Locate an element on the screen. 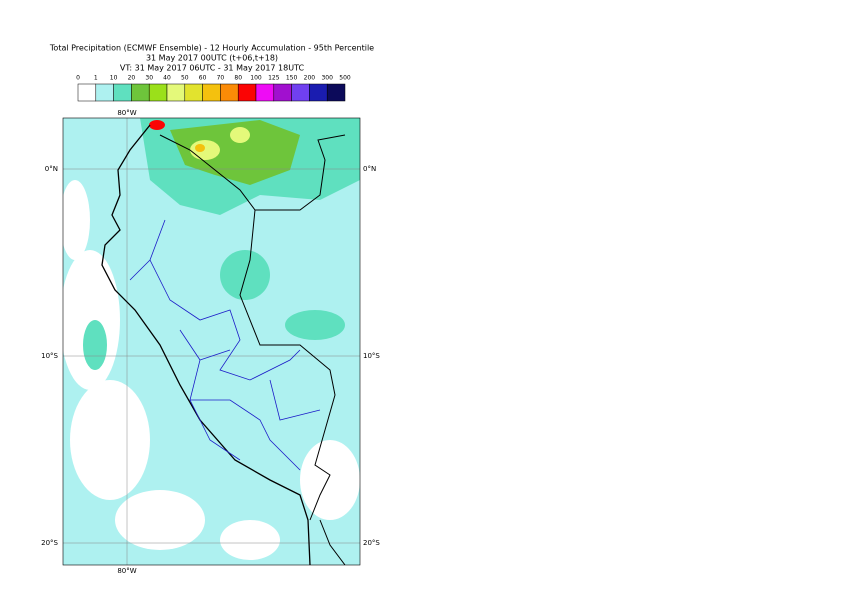  legend-label: 125 is located at coordinates (274, 78).